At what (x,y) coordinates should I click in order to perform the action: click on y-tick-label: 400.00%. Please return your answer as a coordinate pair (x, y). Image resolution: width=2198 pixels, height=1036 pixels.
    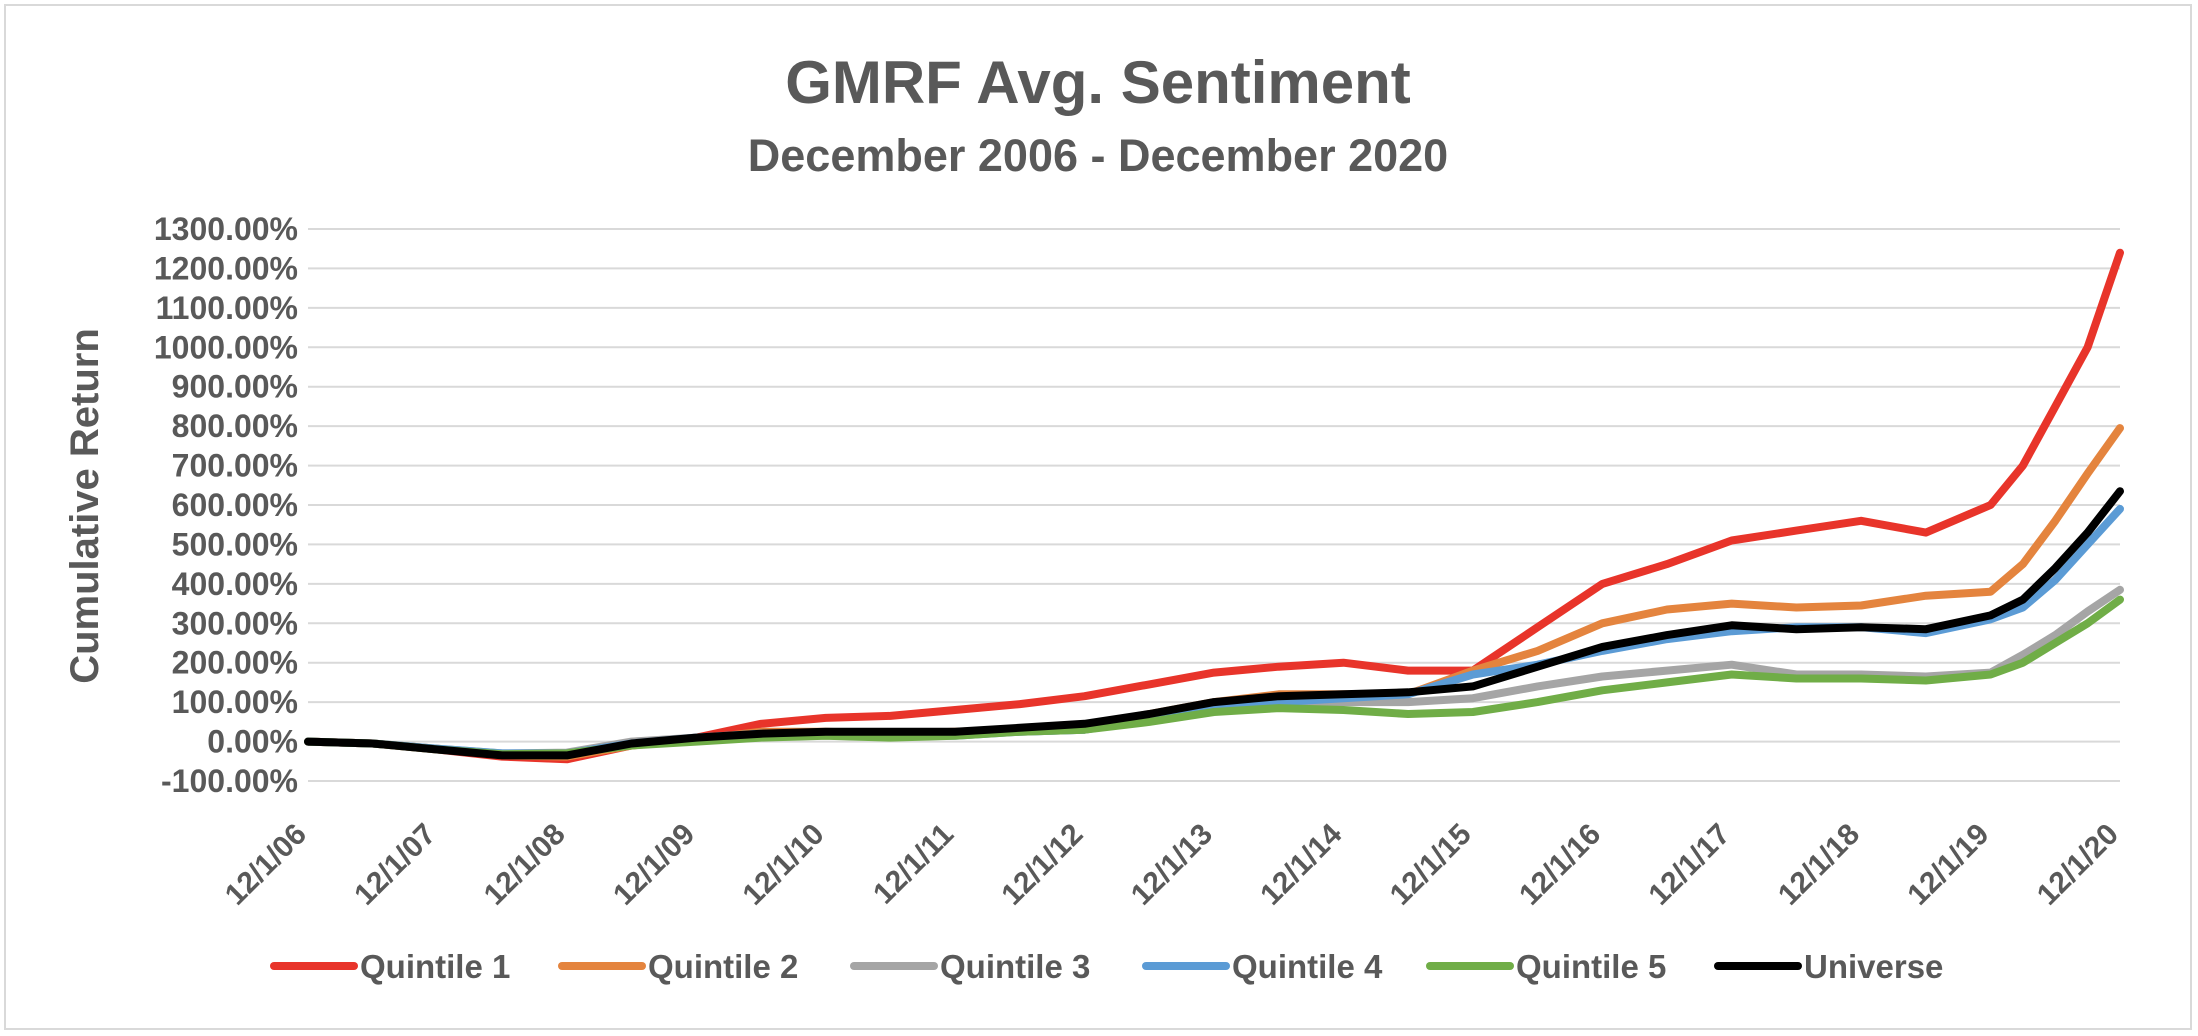
    Looking at the image, I should click on (235, 584).